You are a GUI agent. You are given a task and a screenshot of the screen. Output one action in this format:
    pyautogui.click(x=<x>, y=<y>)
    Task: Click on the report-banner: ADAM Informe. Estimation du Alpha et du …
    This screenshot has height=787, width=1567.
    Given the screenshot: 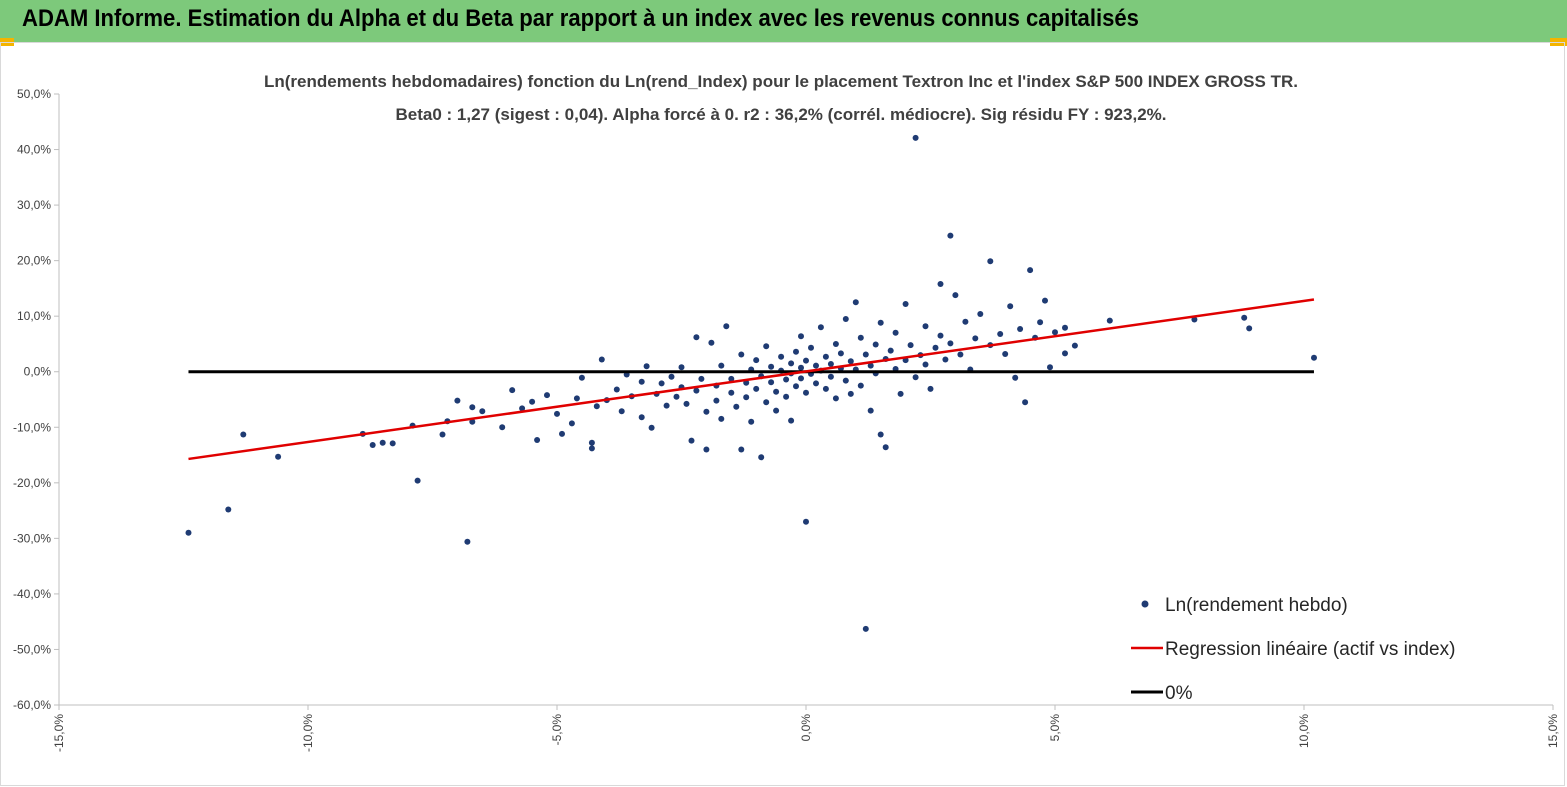 What is the action you would take?
    pyautogui.click(x=783, y=21)
    